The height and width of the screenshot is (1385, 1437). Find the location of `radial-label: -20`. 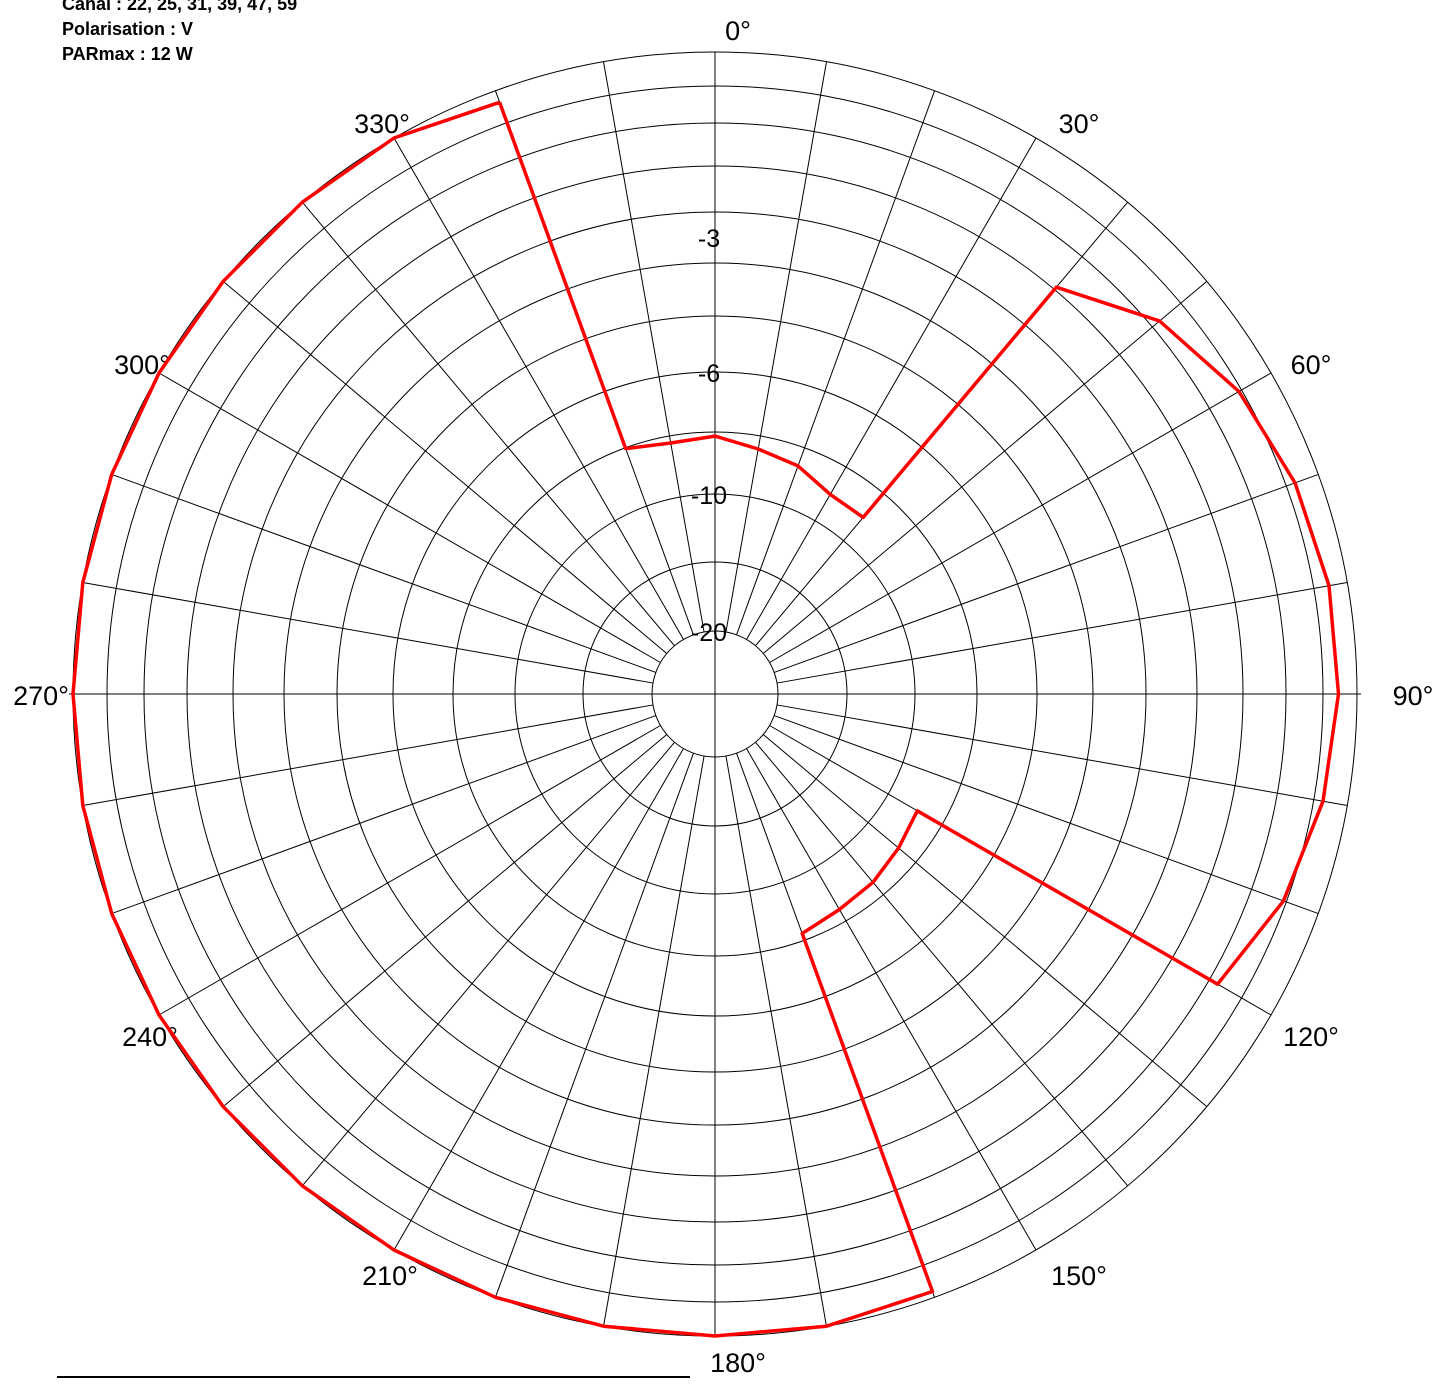

radial-label: -20 is located at coordinates (709, 633).